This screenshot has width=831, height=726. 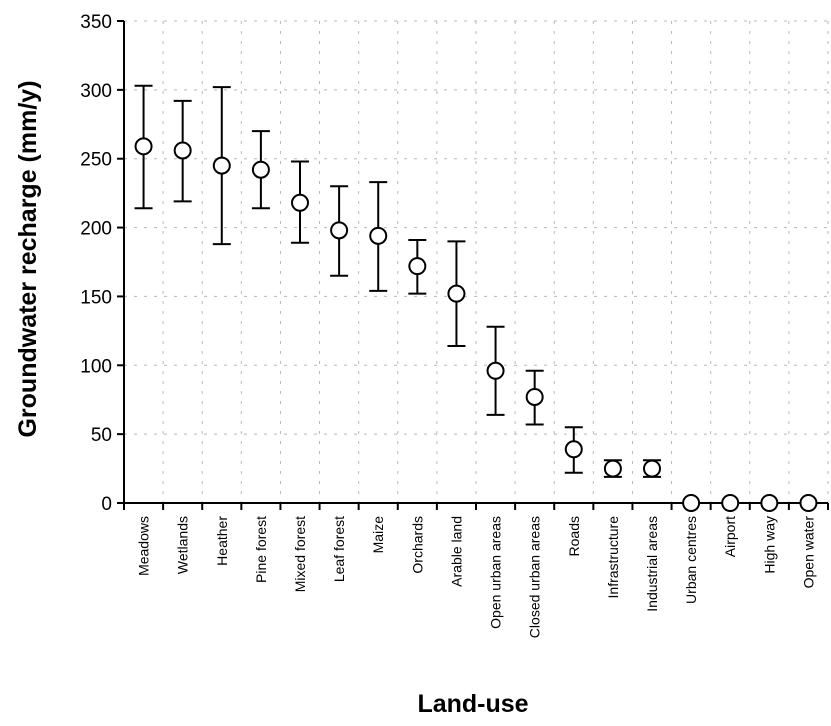 I want to click on y-tick-label: 300, so click(x=96, y=91).